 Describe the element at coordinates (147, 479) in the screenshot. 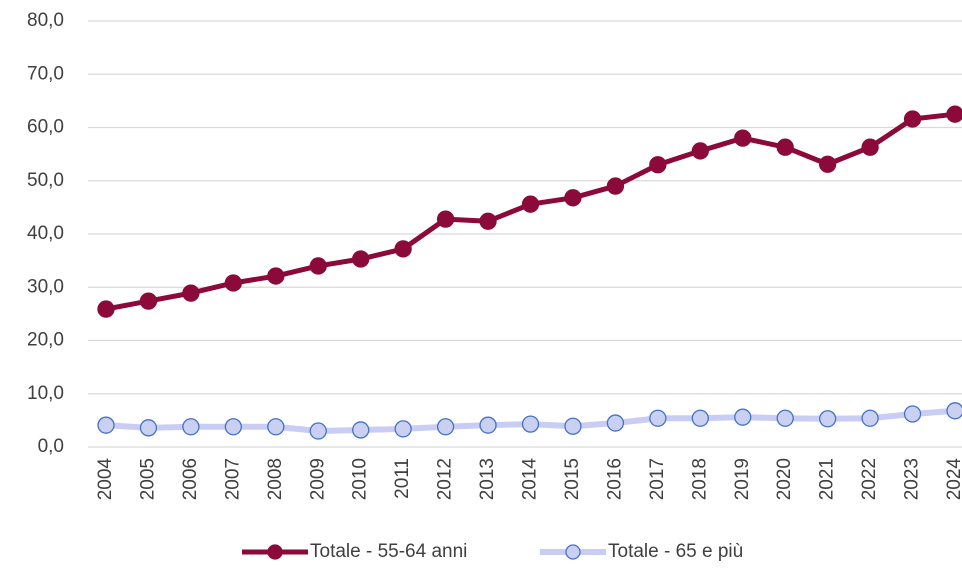

I see `x-tick-label: 2005` at that location.